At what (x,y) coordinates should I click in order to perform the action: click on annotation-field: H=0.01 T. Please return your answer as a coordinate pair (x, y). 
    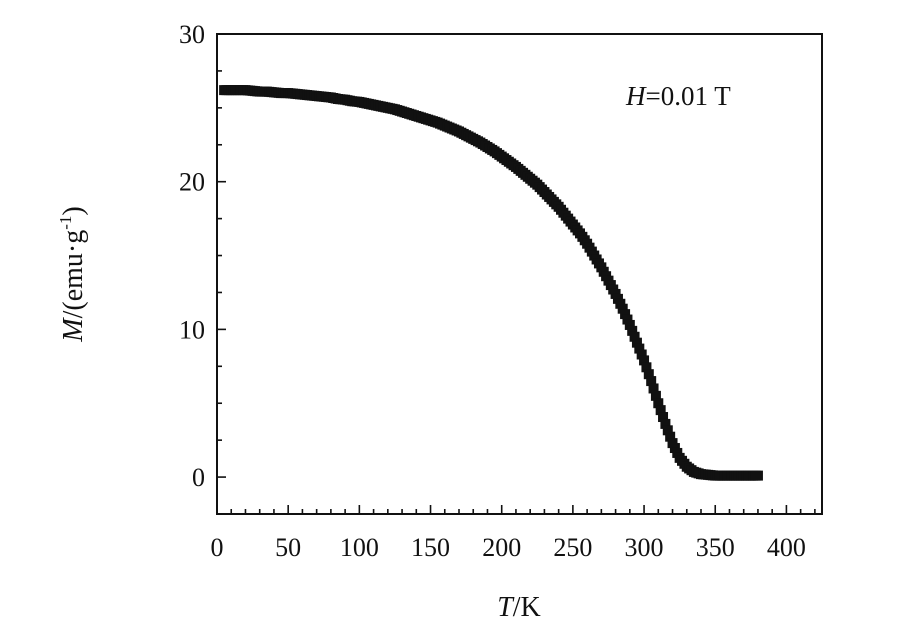
    Looking at the image, I should click on (678, 96).